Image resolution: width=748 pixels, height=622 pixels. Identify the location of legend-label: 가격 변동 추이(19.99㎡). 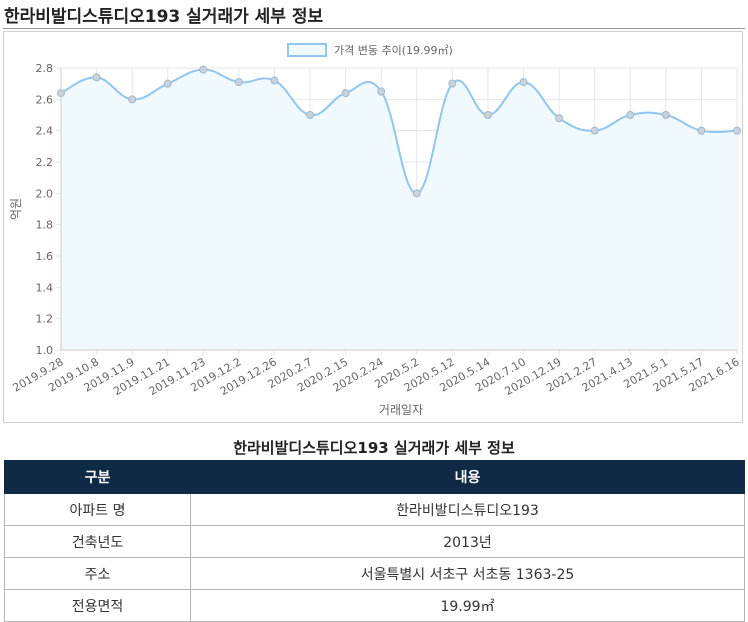
(393, 50).